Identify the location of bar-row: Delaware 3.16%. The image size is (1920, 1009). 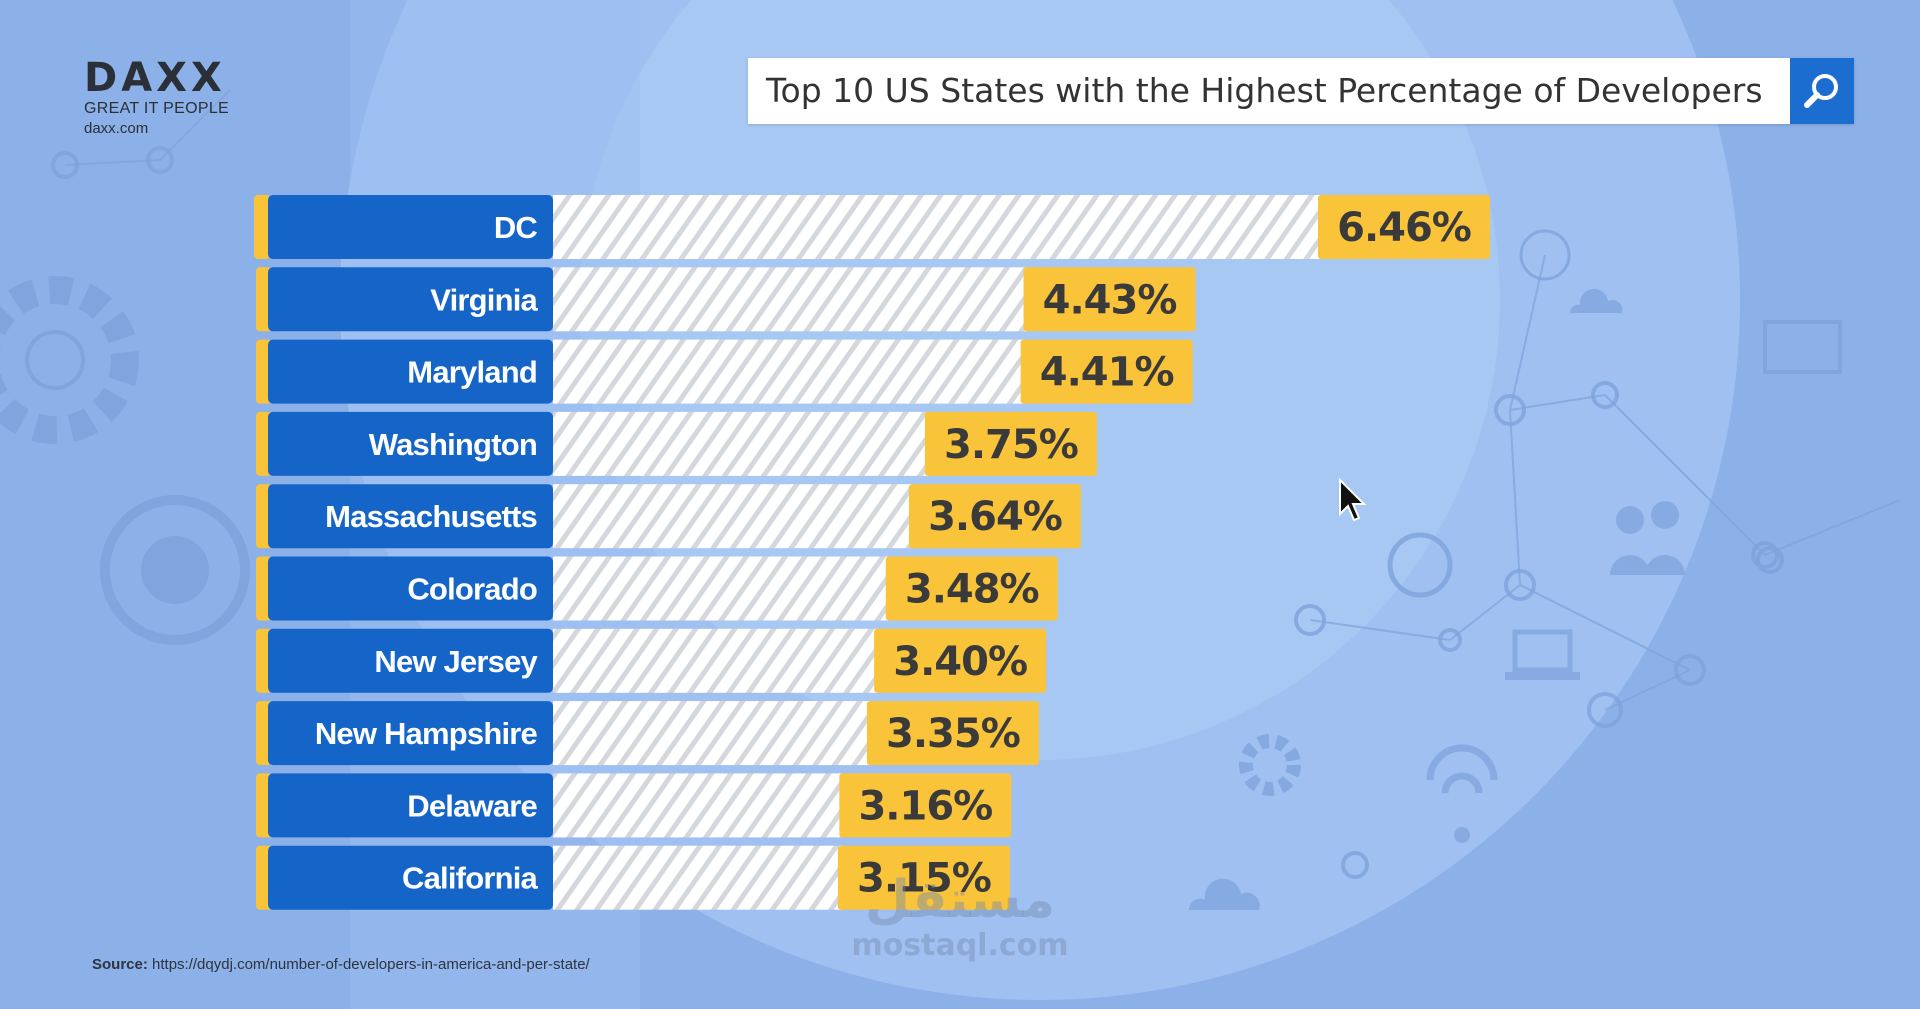
(634, 805).